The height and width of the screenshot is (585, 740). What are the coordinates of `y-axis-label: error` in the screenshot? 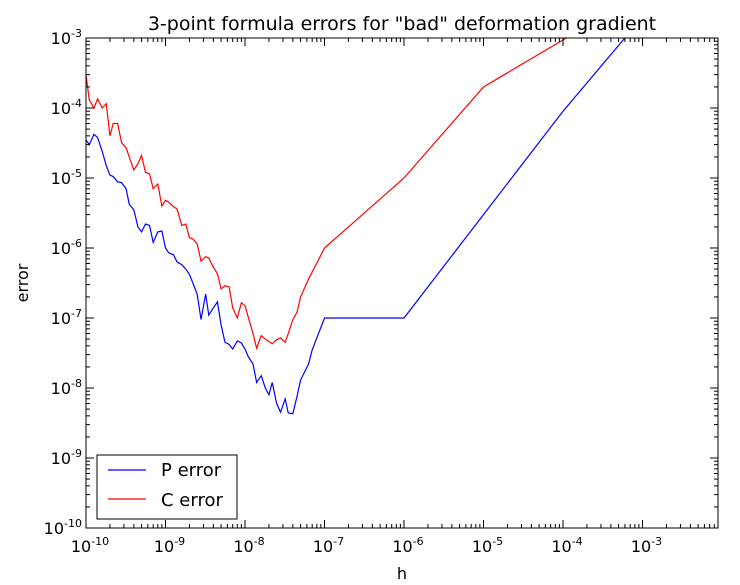 It's located at (22, 282).